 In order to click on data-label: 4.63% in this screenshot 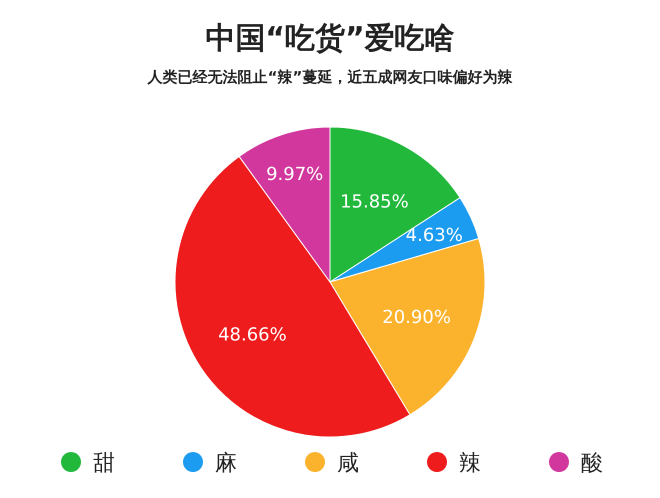, I will do `click(434, 235)`.